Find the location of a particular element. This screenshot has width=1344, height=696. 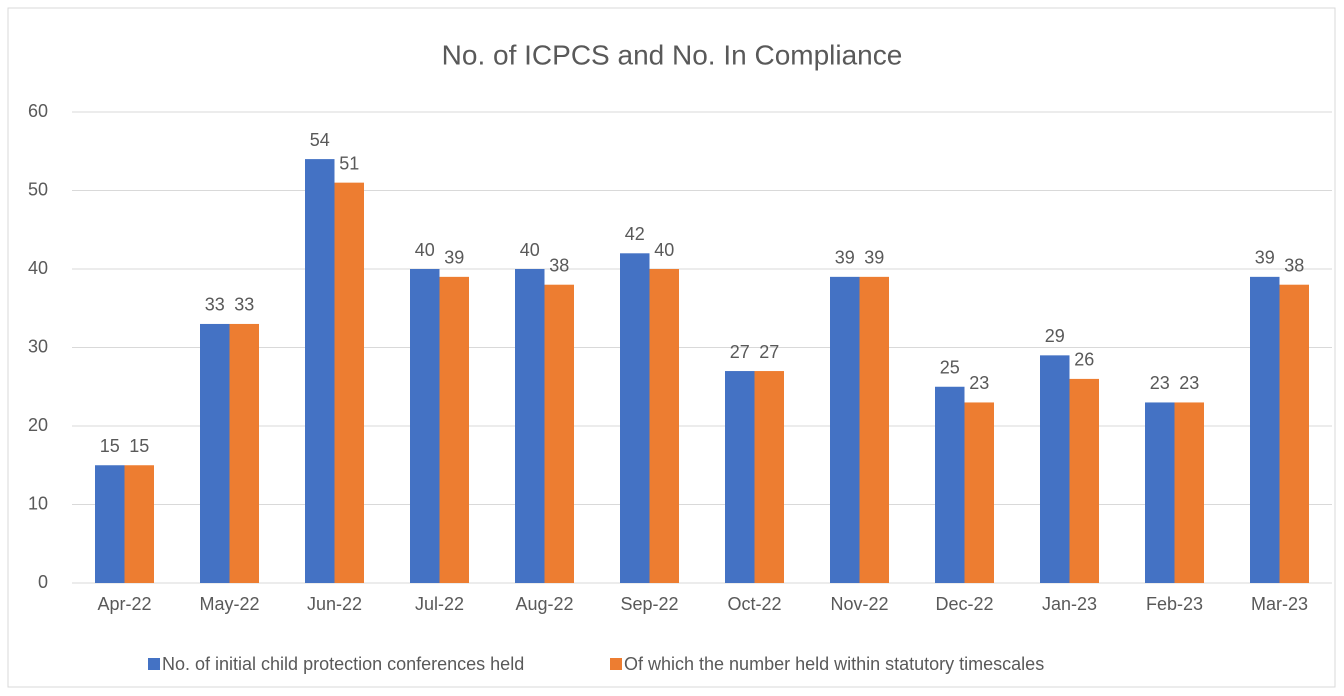

data-label: 26 is located at coordinates (1084, 360).